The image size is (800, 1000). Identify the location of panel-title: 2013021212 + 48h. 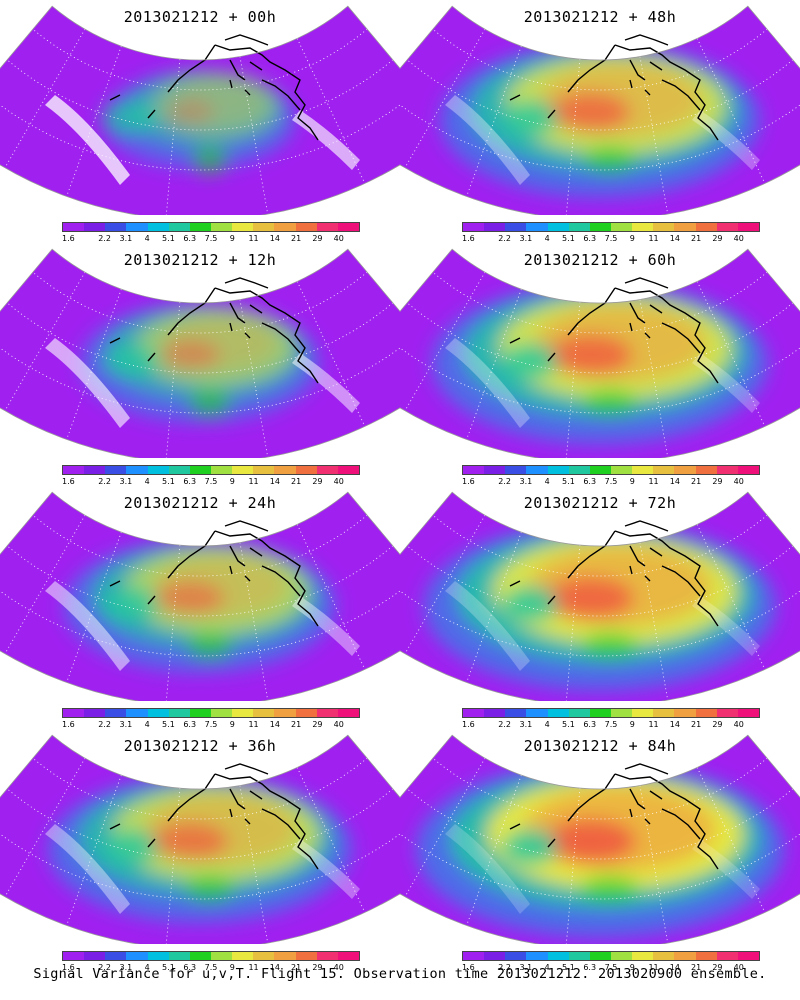
(600, 17).